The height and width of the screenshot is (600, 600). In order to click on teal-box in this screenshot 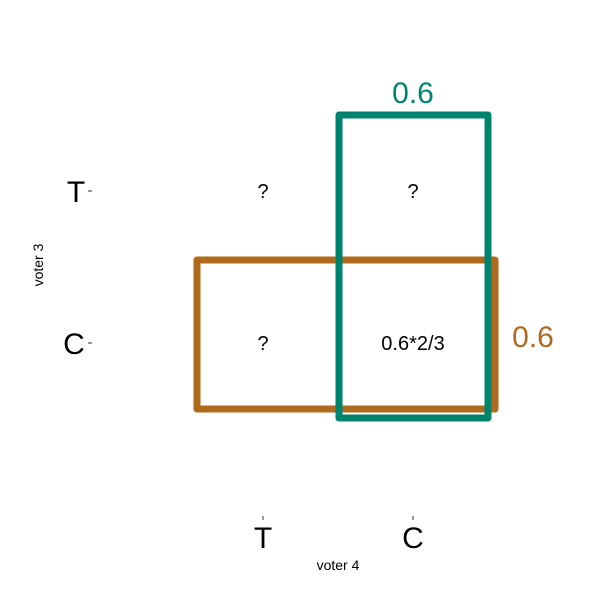, I will do `click(413, 266)`.